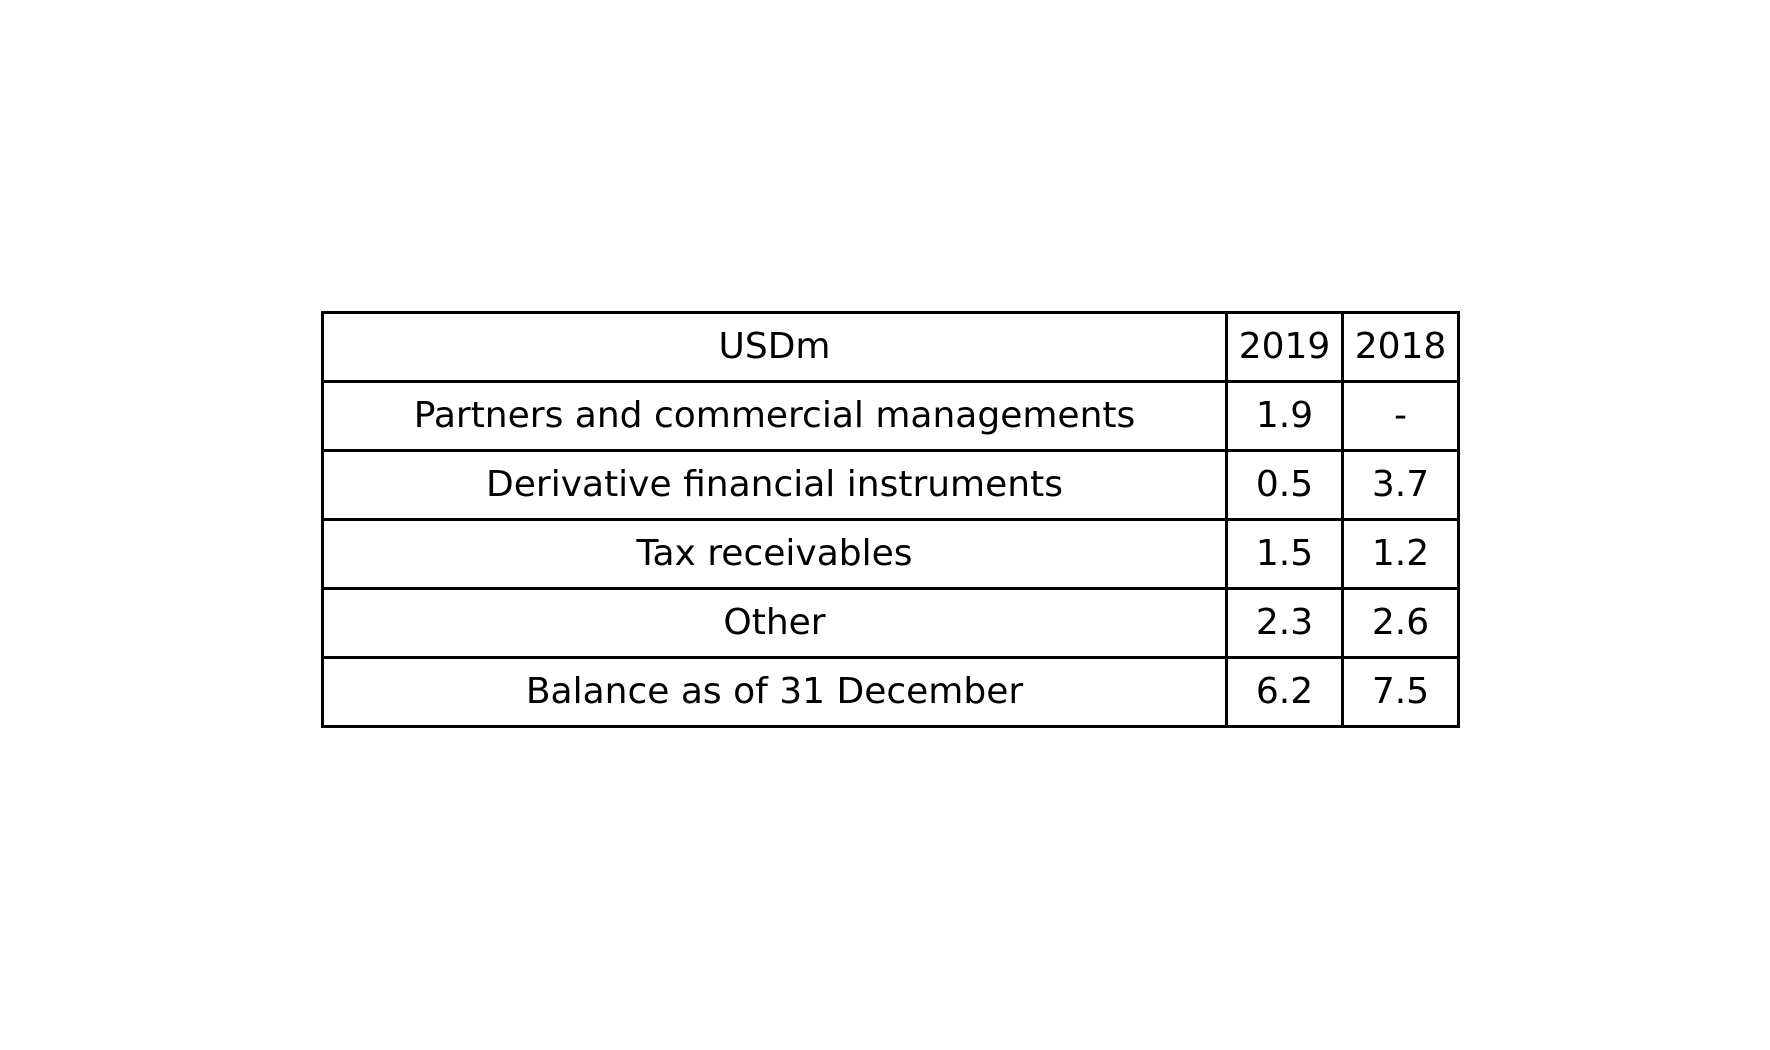 This screenshot has width=1770, height=1050. What do you see at coordinates (1400, 485) in the screenshot?
I see `value-2018: 3.7` at bounding box center [1400, 485].